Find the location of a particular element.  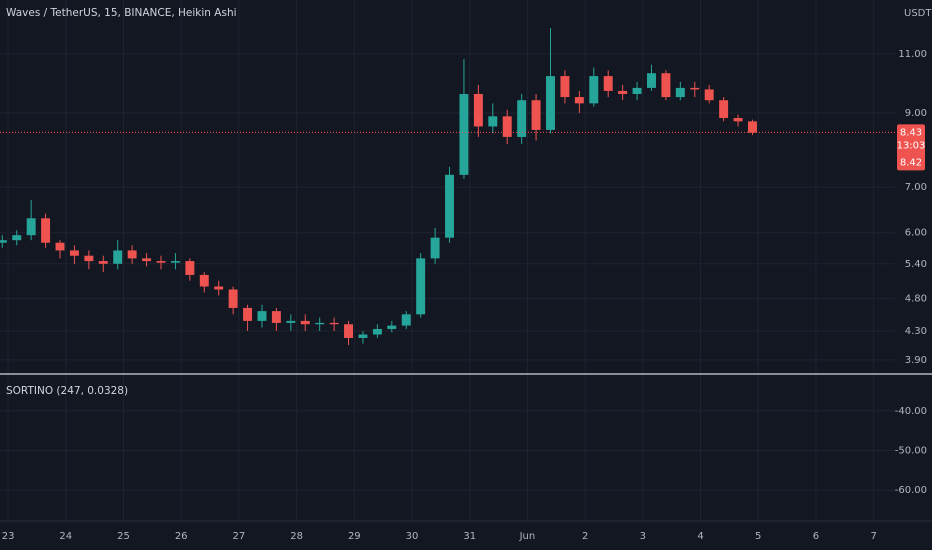

x-tick-label: 26 is located at coordinates (181, 536).